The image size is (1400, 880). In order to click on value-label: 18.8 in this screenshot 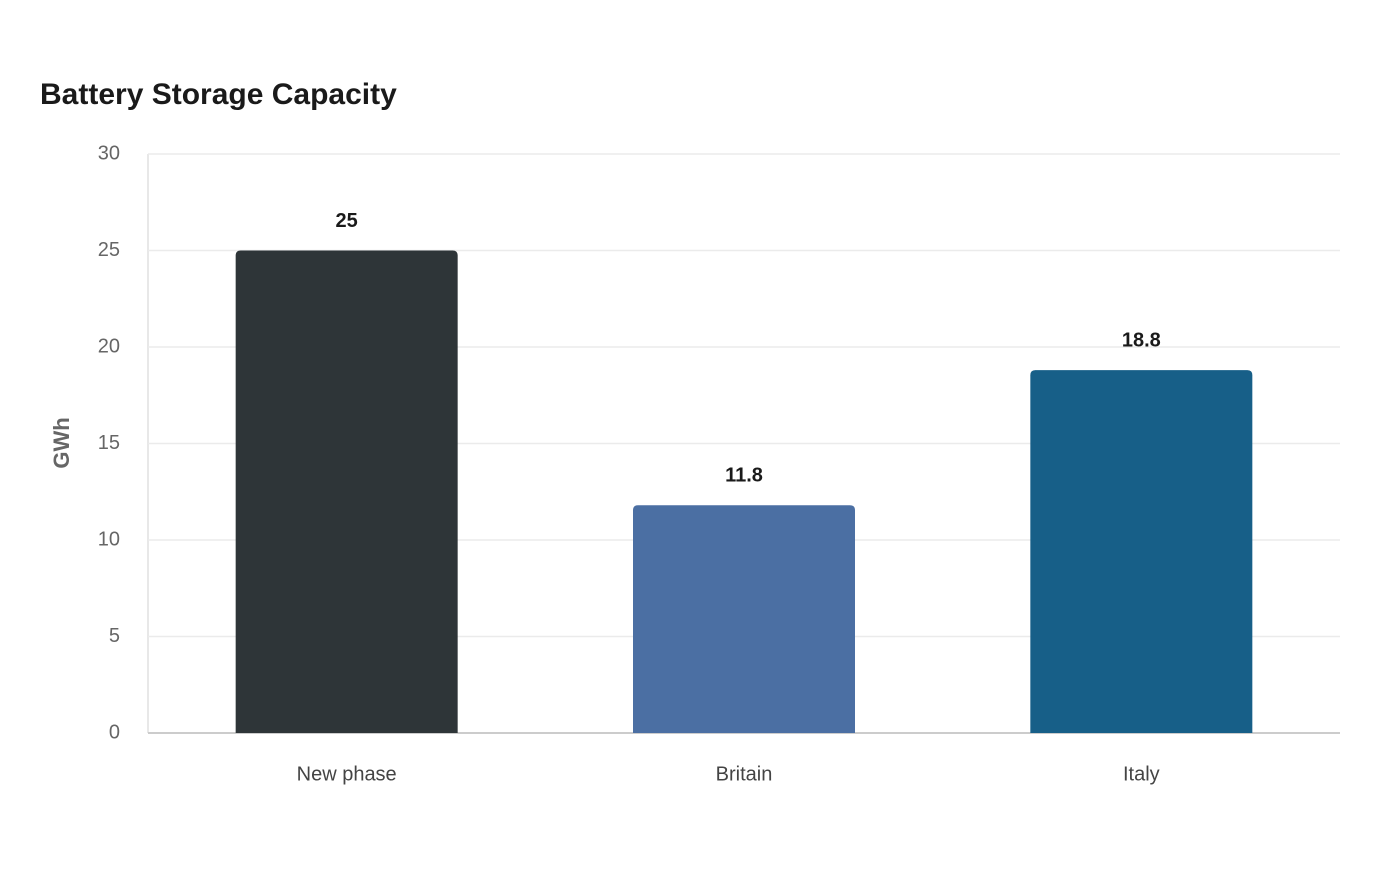, I will do `click(1141, 340)`.